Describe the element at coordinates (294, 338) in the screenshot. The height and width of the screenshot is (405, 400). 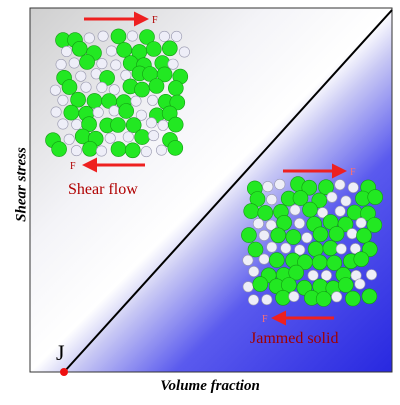
I see `jammed-solid-label: Jammed solid` at that location.